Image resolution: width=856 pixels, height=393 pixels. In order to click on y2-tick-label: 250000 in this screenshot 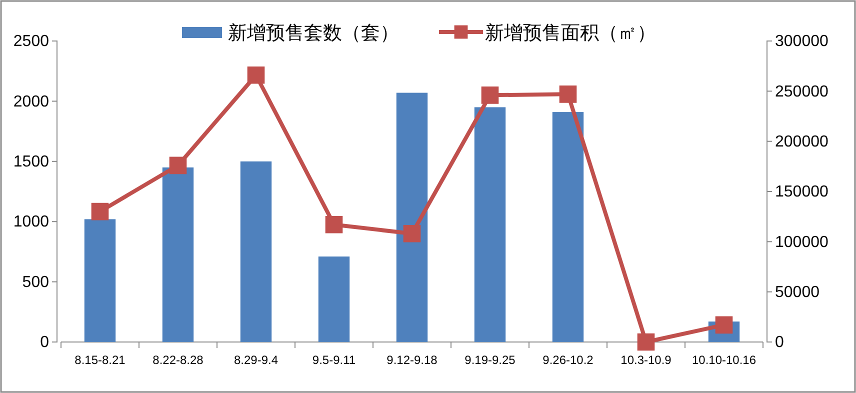, I will do `click(801, 91)`.